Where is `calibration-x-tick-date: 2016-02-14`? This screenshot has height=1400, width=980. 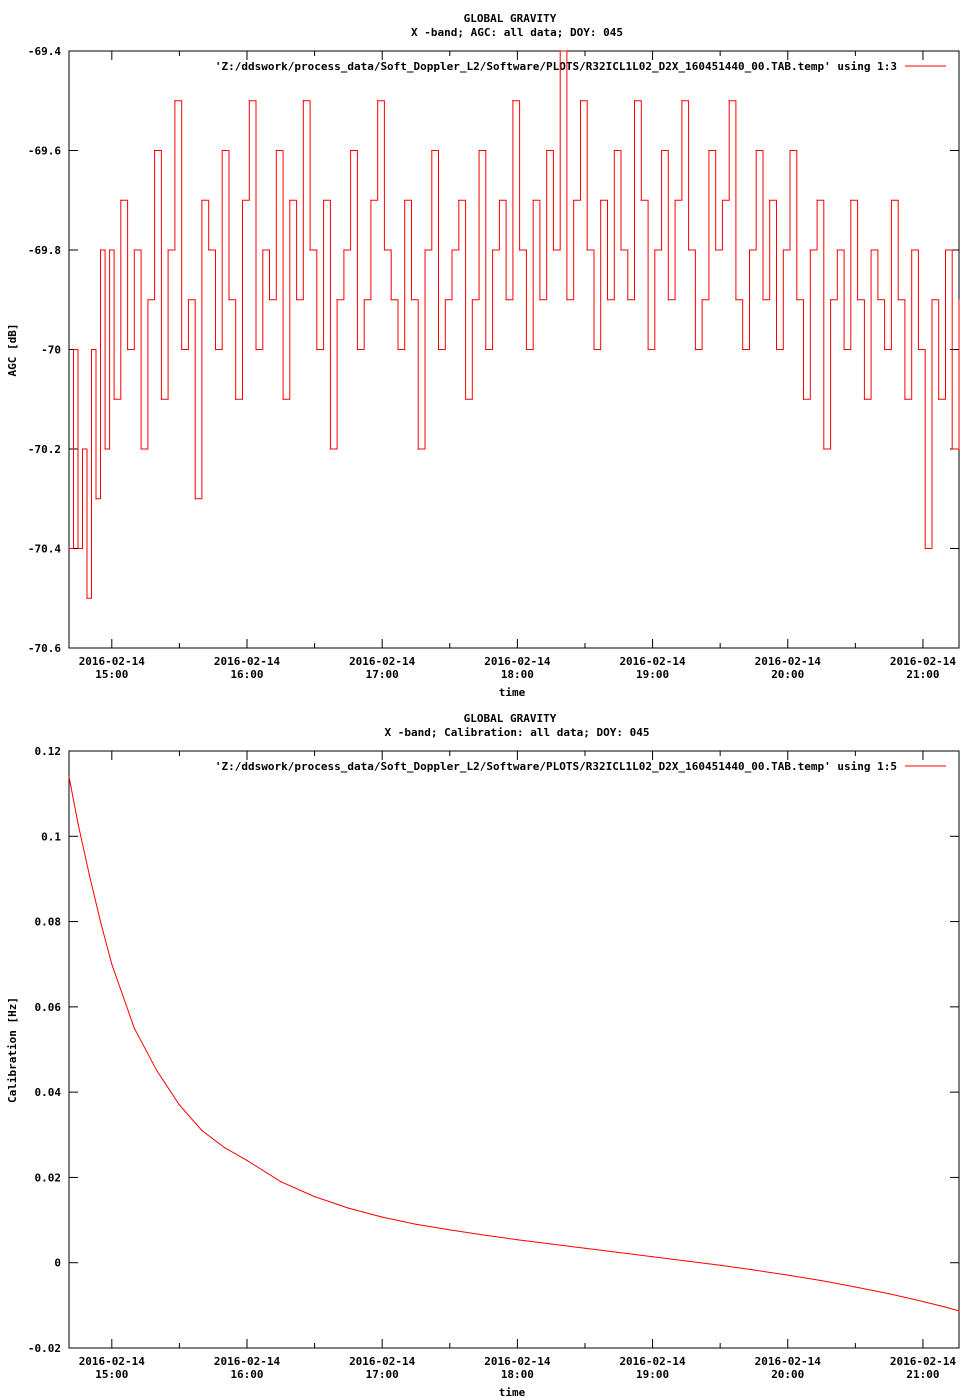
calibration-x-tick-date: 2016-02-14 is located at coordinates (112, 1361).